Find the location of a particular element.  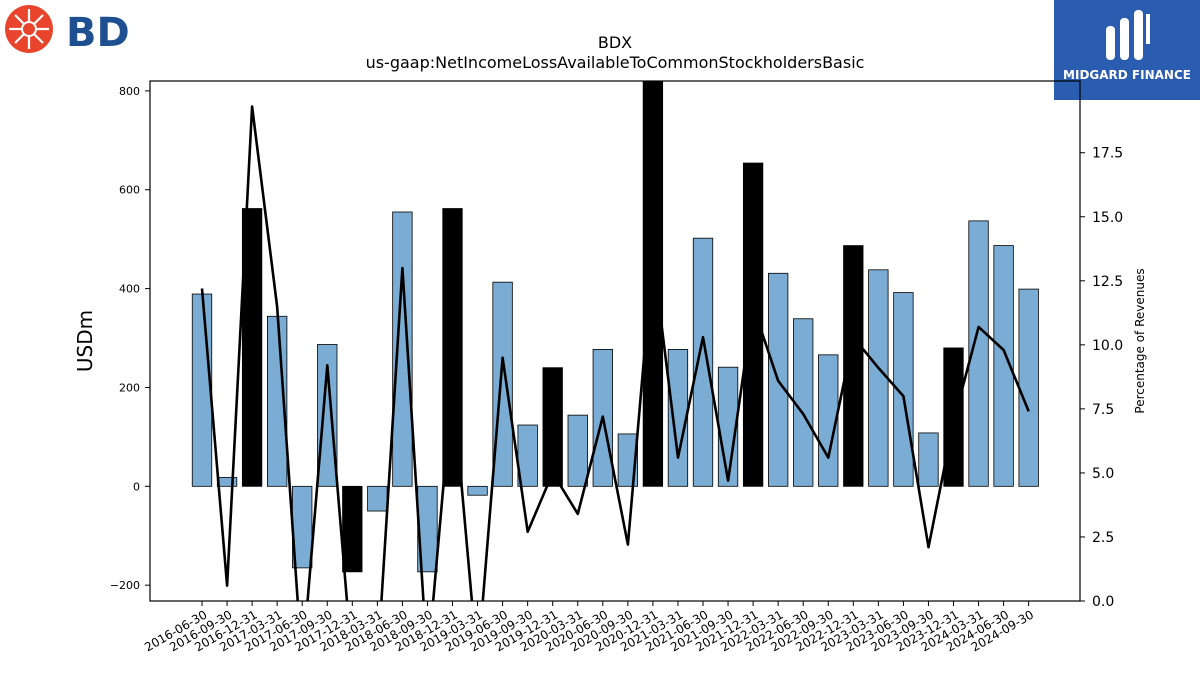

y-tick-label: 600 is located at coordinates (129, 190).